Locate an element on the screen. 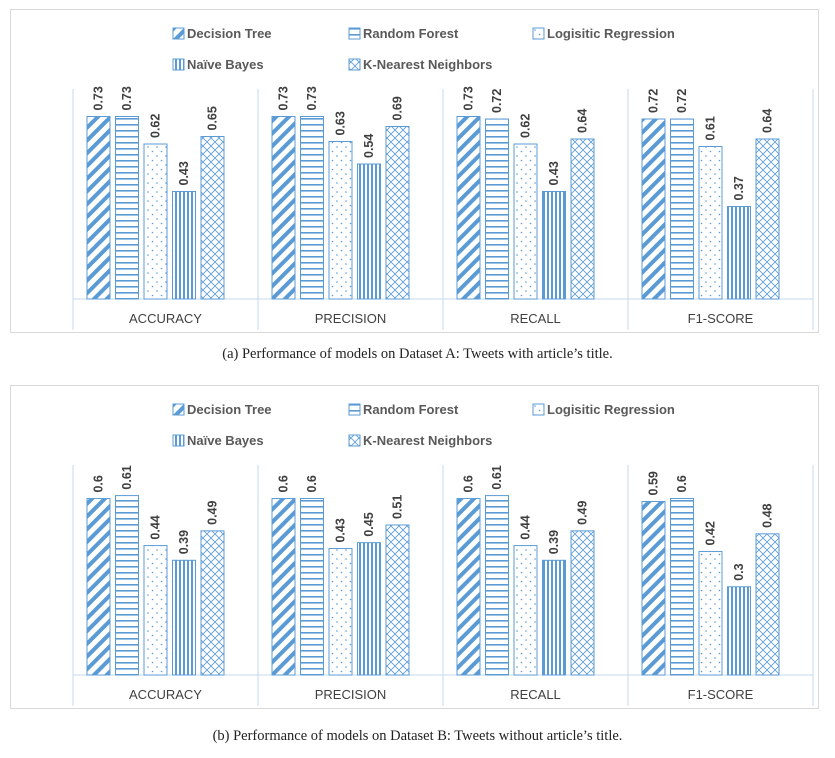 Image resolution: width=835 pixels, height=758 pixels. data-label-k-nearest-neighbors-recall: 0.49 is located at coordinates (583, 513).